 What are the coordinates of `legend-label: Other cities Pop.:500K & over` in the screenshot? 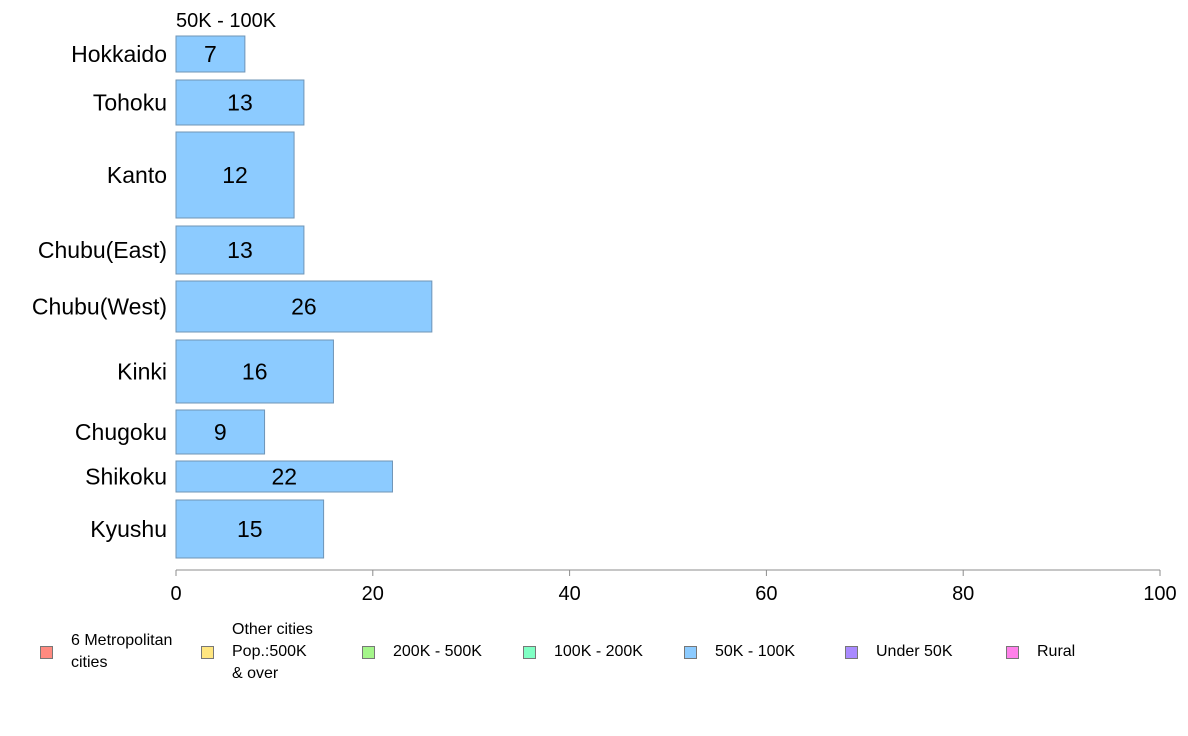 It's located at (272, 651).